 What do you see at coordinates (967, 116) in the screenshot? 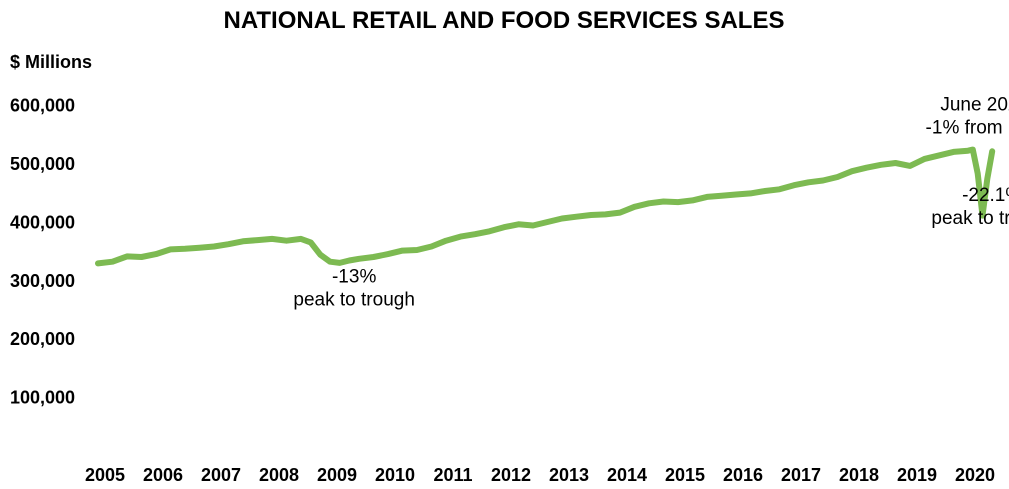
I see `annotation-june_2020: June 2020:-1% from peak` at bounding box center [967, 116].